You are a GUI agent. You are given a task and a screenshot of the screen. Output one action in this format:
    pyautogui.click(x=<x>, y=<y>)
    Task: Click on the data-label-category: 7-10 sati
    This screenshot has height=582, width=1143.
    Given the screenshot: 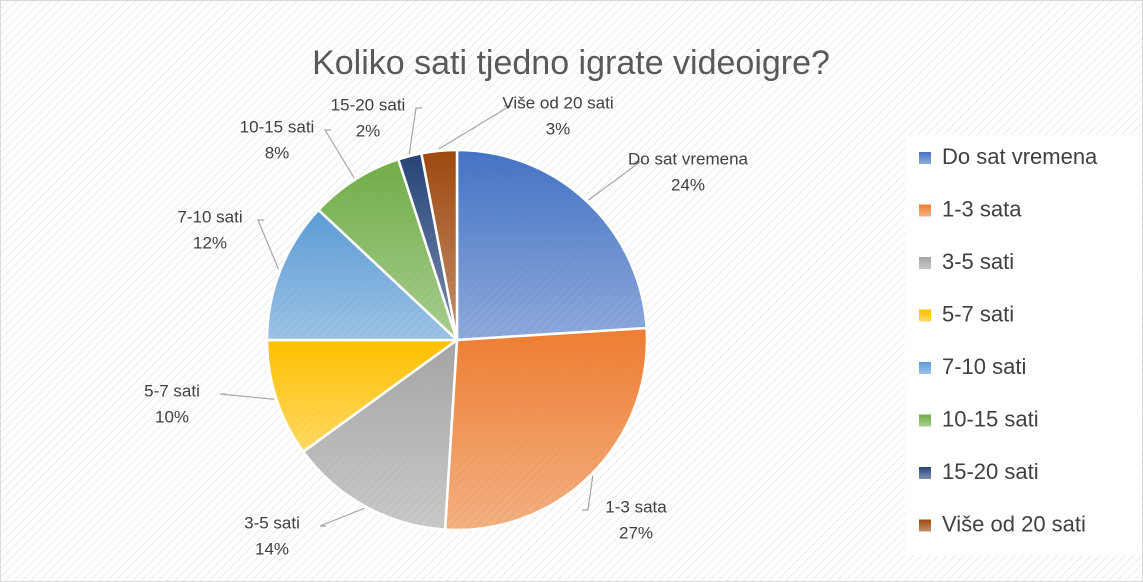 What is the action you would take?
    pyautogui.click(x=209, y=216)
    